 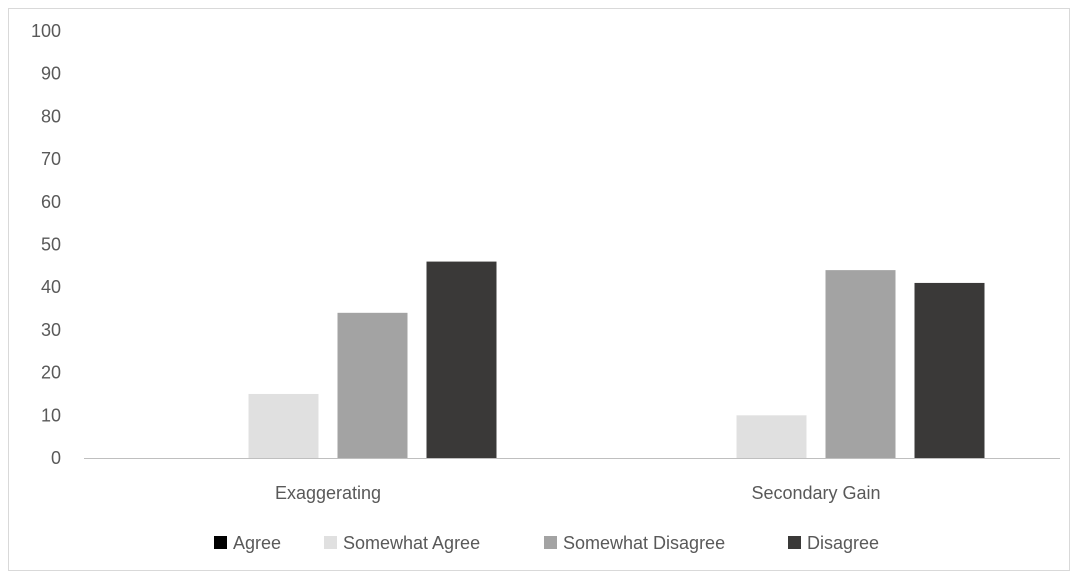 I want to click on y-tick-label: 80, so click(x=51, y=116).